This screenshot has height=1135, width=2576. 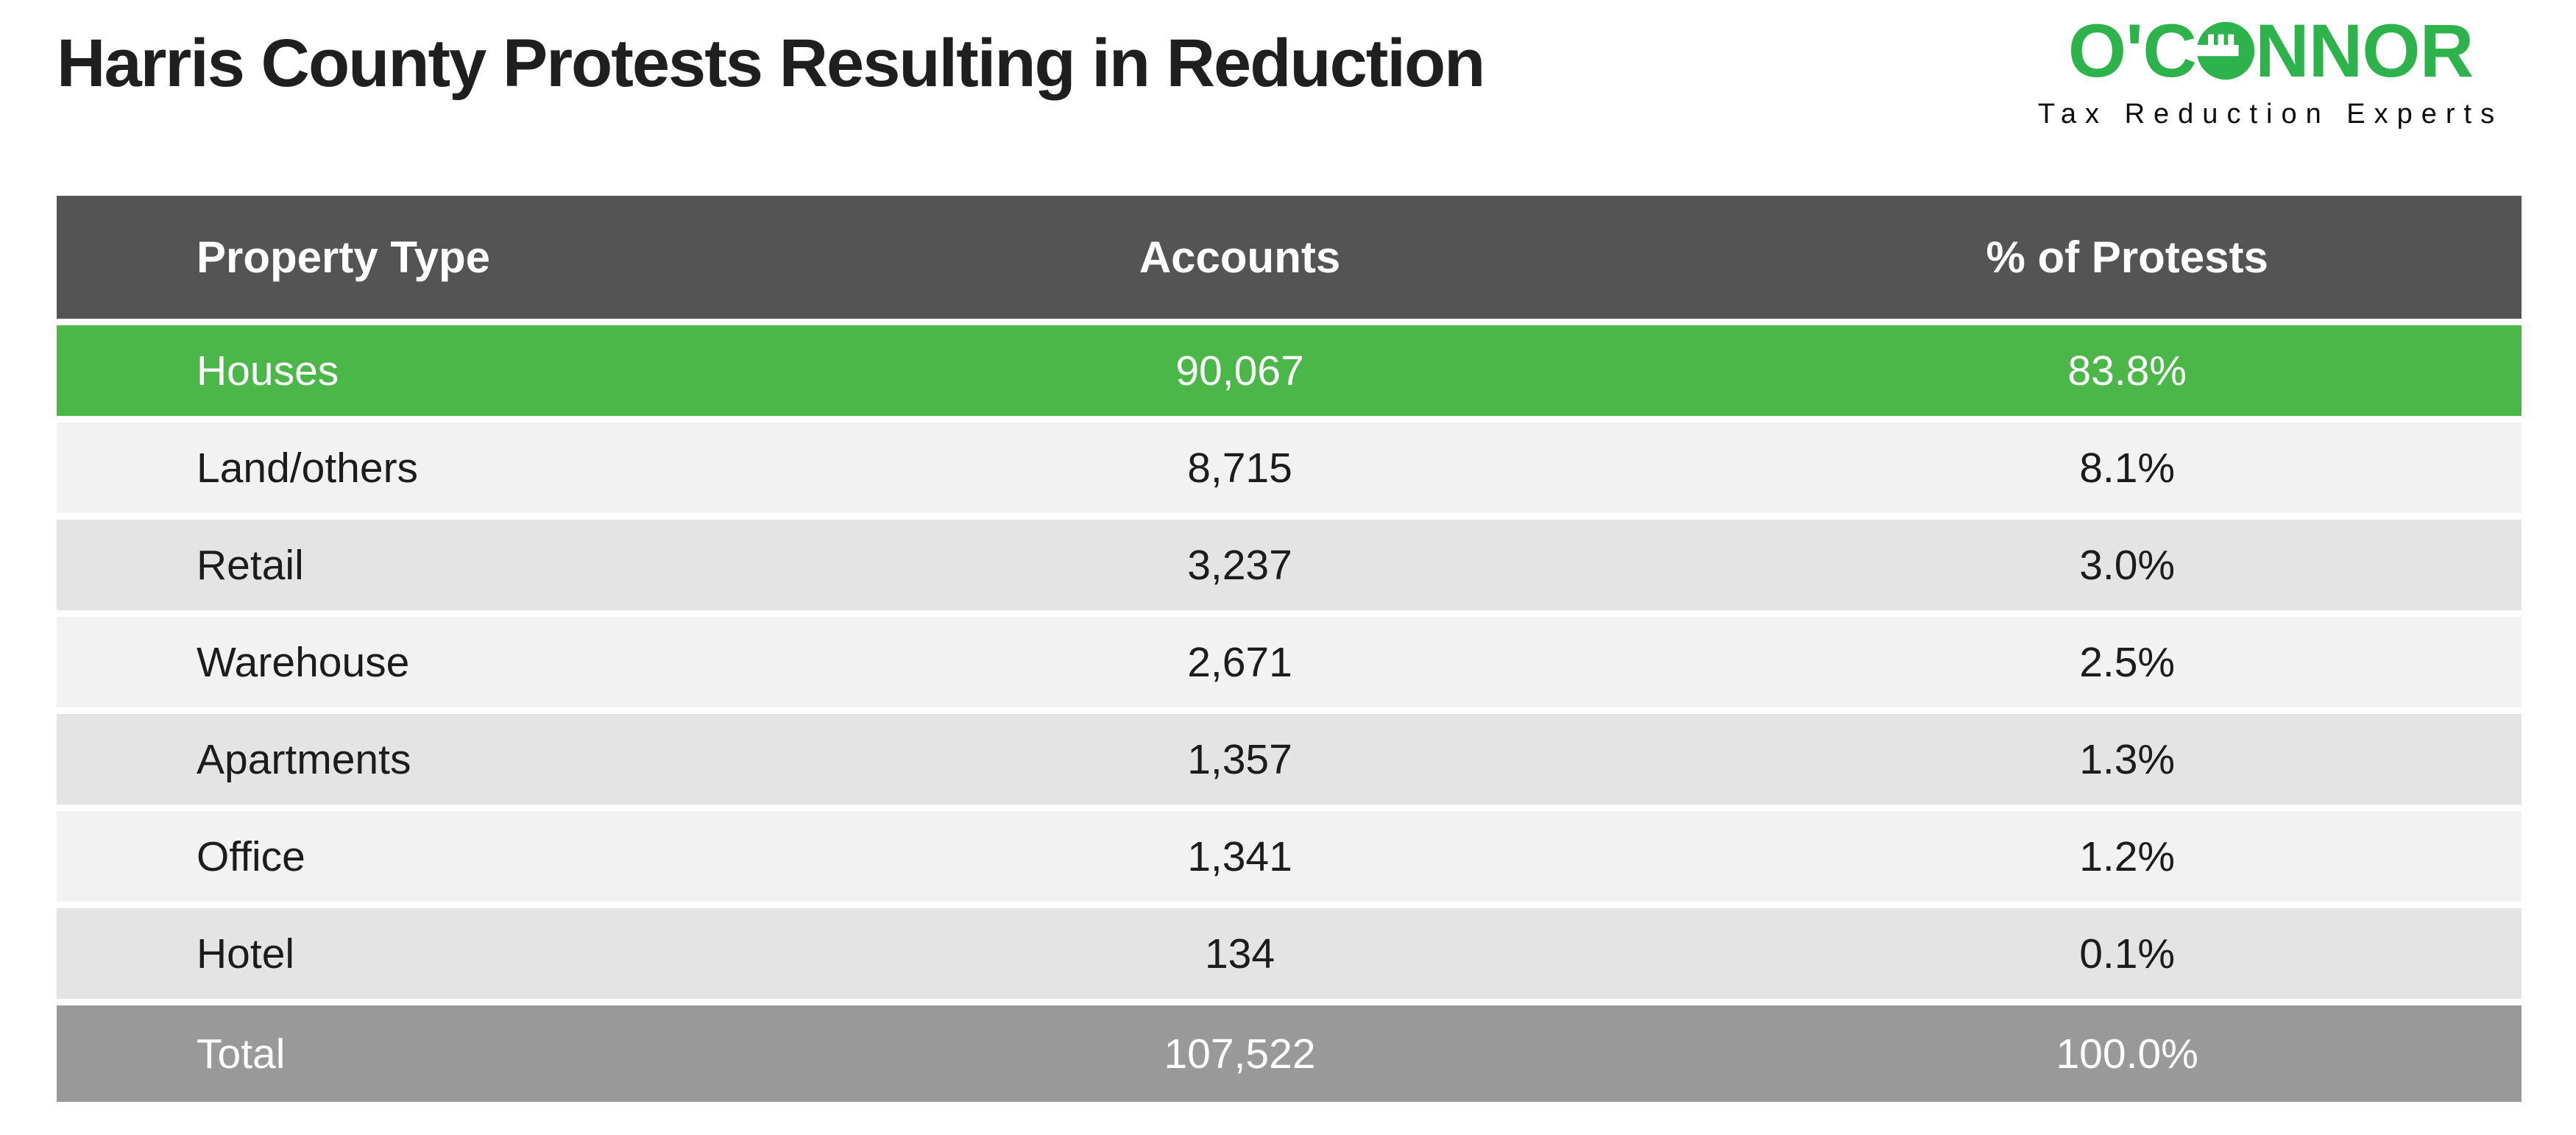 What do you see at coordinates (304, 759) in the screenshot?
I see `property-type-cell: Apartments` at bounding box center [304, 759].